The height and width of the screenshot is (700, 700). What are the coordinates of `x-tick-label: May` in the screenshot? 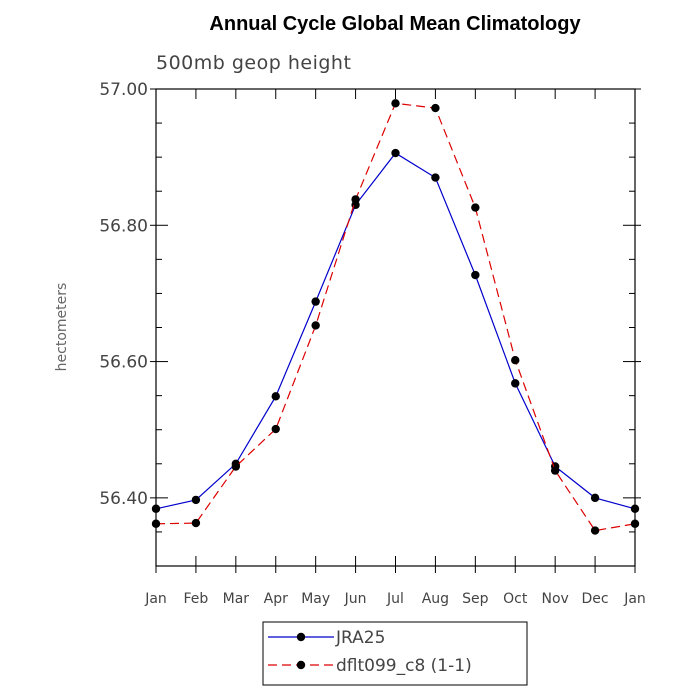 It's located at (315, 599).